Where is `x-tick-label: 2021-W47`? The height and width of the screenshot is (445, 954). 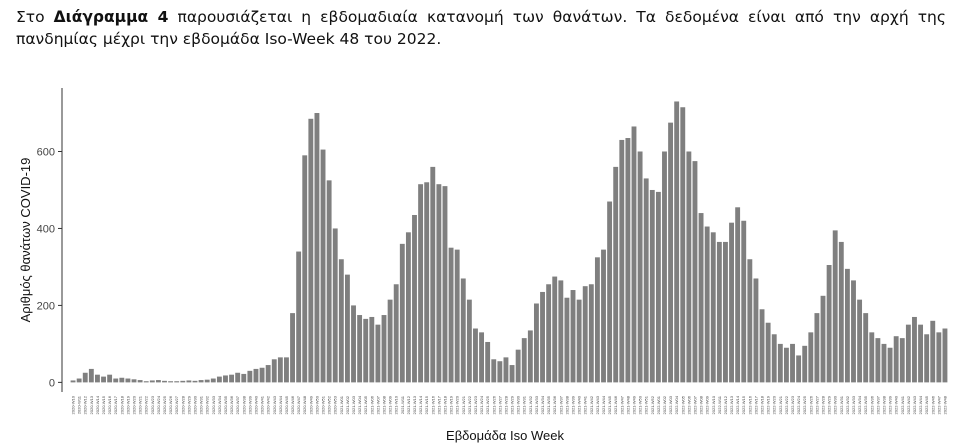 x-tick-label: 2021-W47 is located at coordinates (621, 404).